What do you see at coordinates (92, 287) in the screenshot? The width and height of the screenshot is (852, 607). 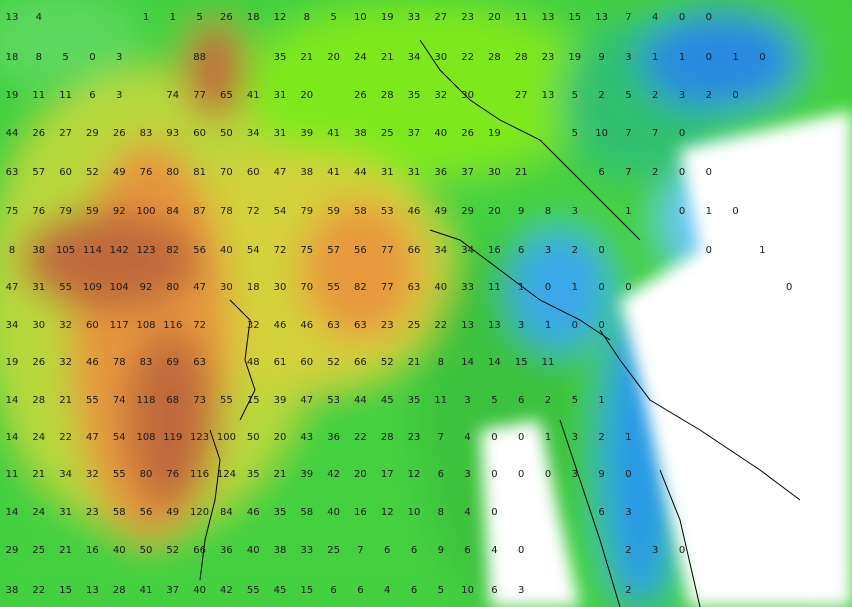 I see `value-label: 109` at bounding box center [92, 287].